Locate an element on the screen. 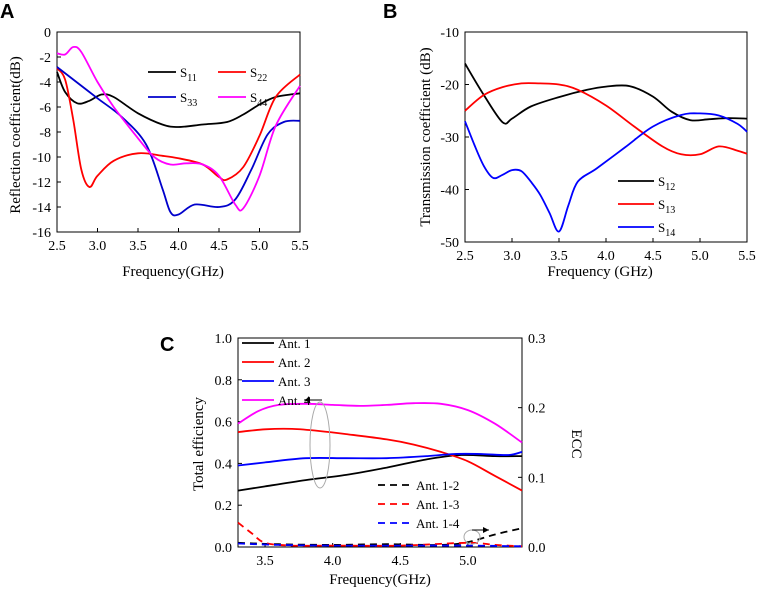 This screenshot has width=761, height=589. legend-label: Ant. 1-4 is located at coordinates (438, 523).